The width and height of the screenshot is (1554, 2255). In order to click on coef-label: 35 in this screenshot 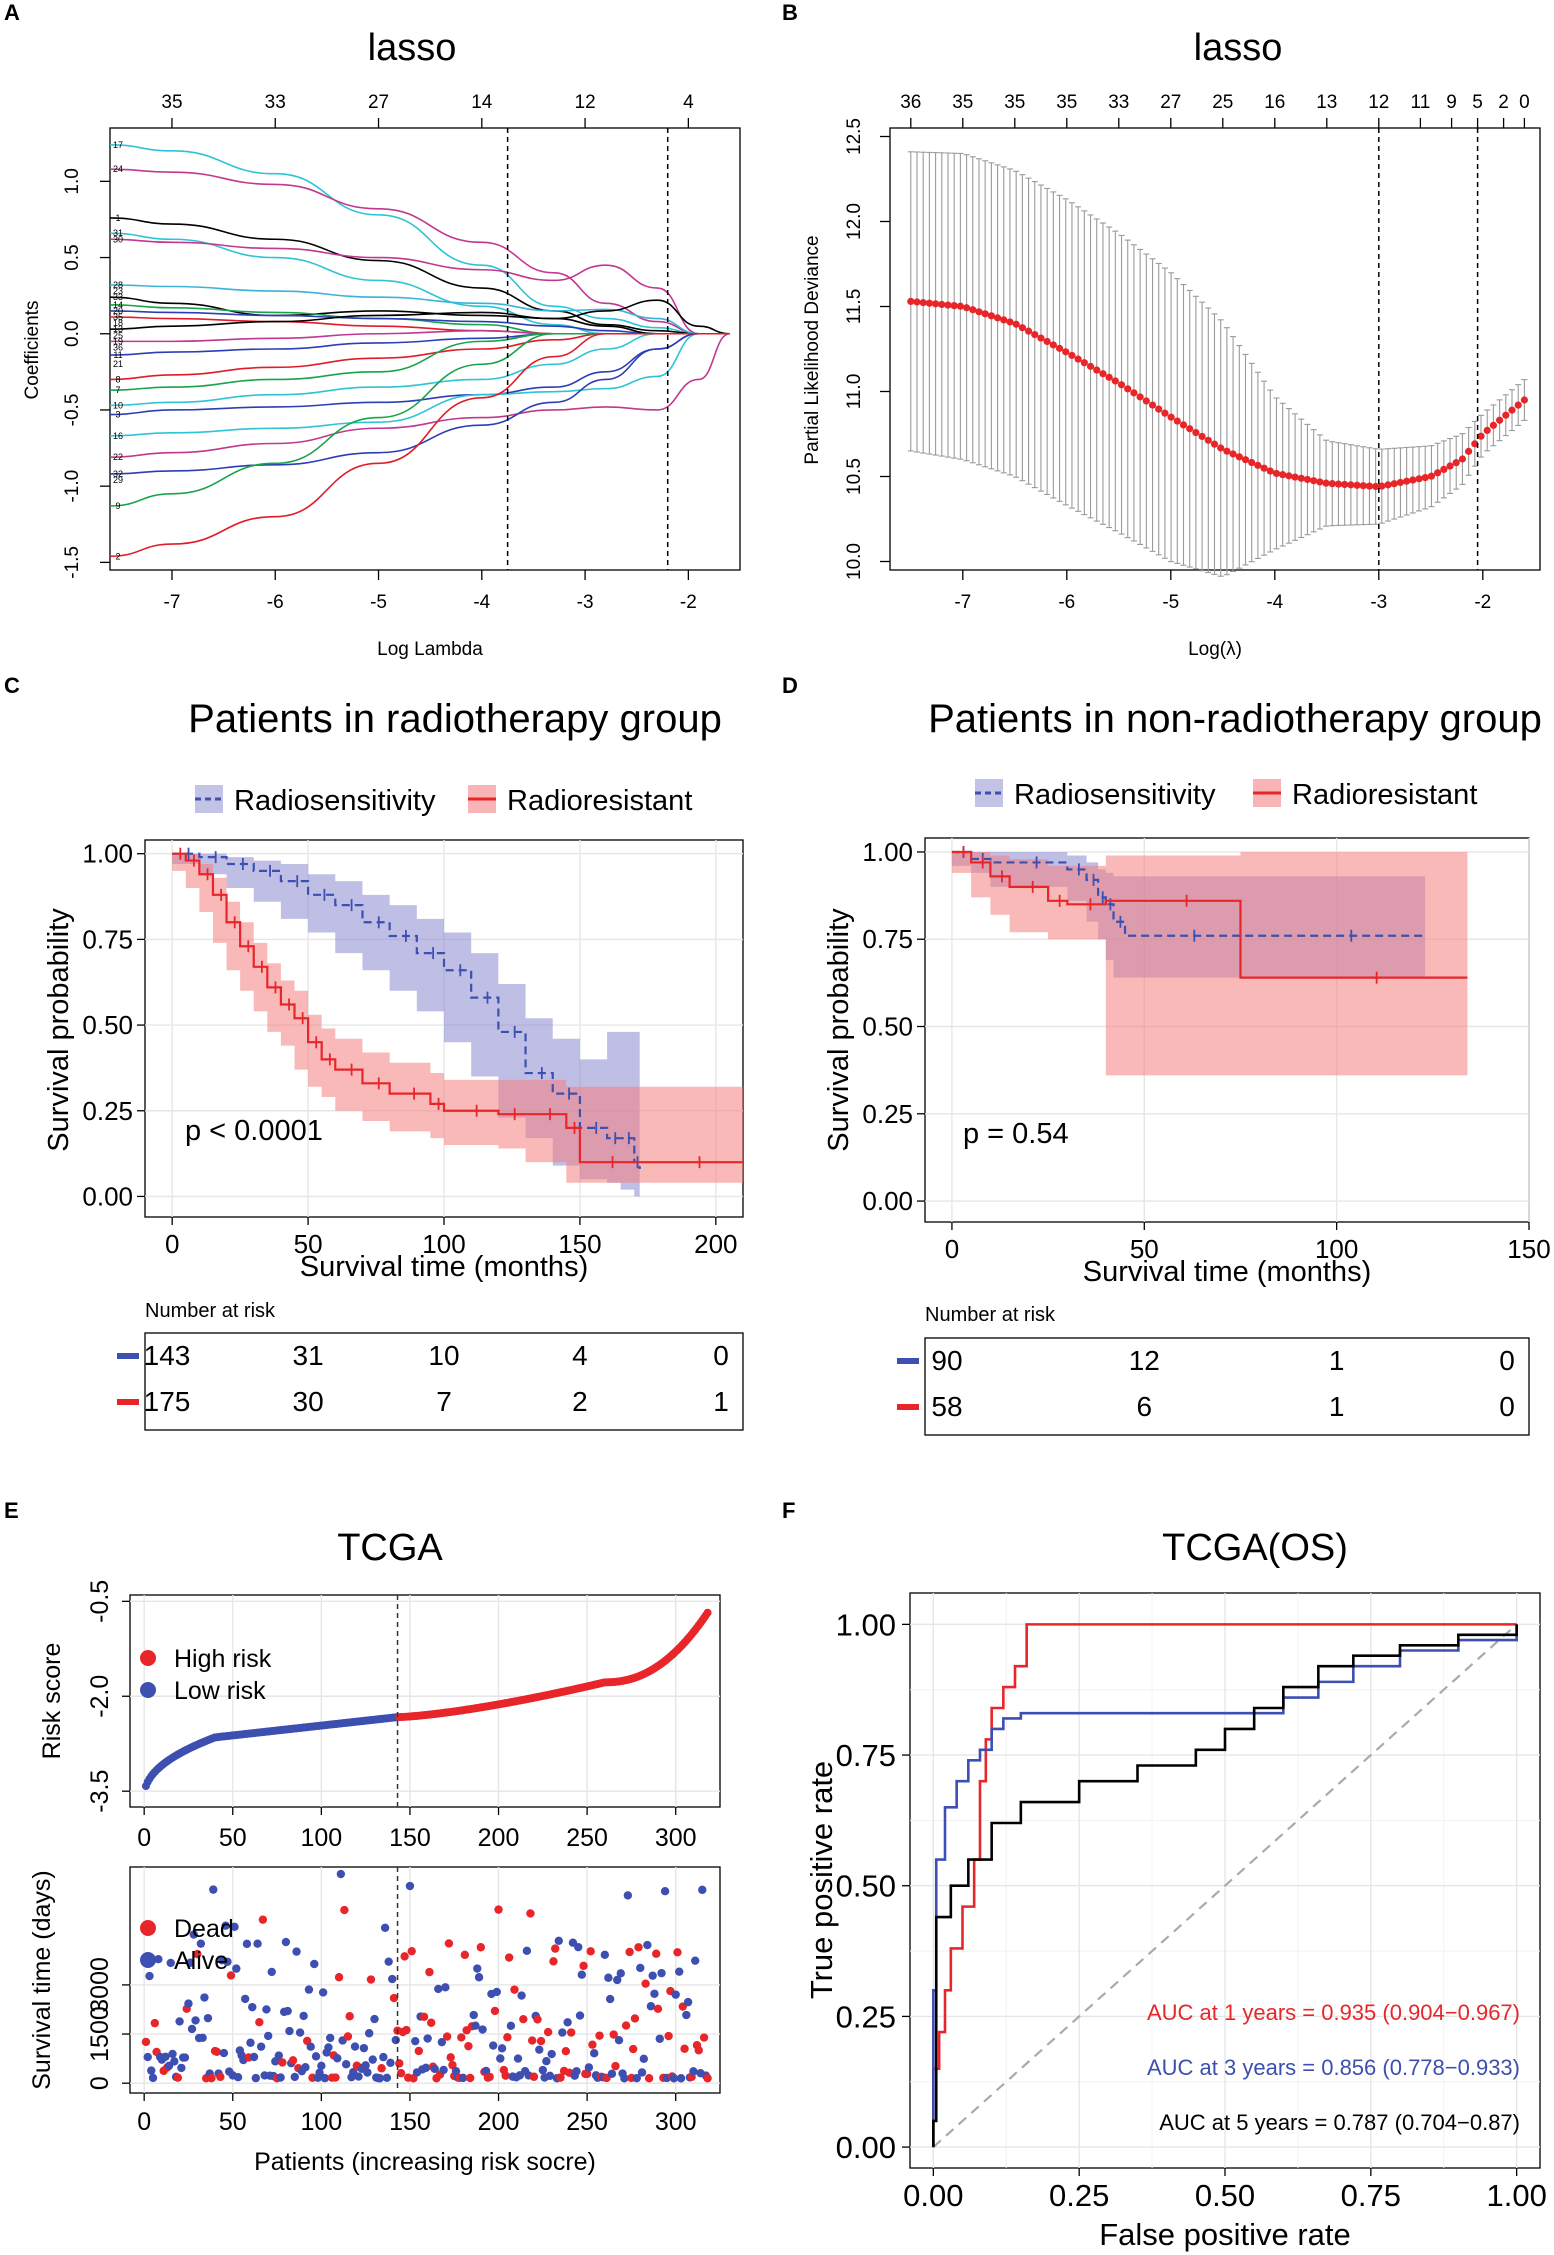, I will do `click(118, 317)`.